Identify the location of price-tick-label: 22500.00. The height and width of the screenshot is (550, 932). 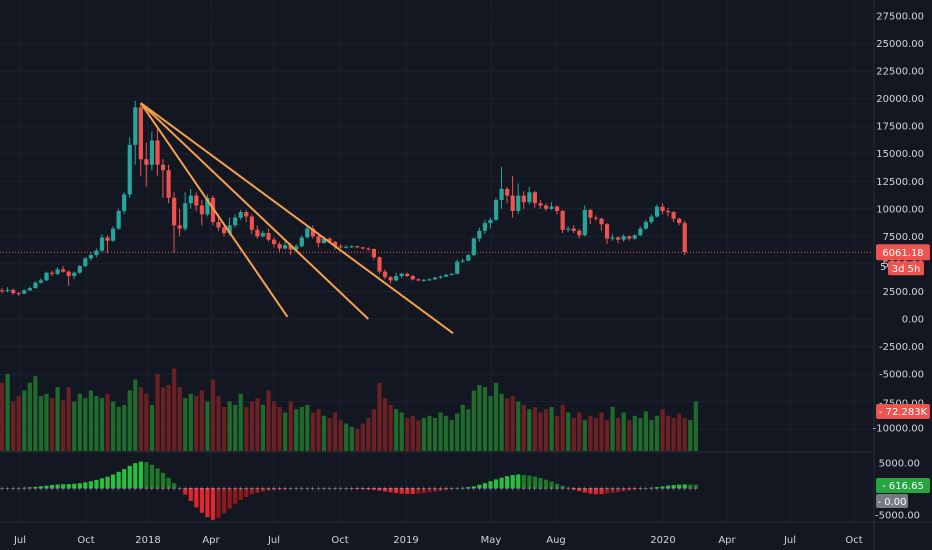
(900, 72).